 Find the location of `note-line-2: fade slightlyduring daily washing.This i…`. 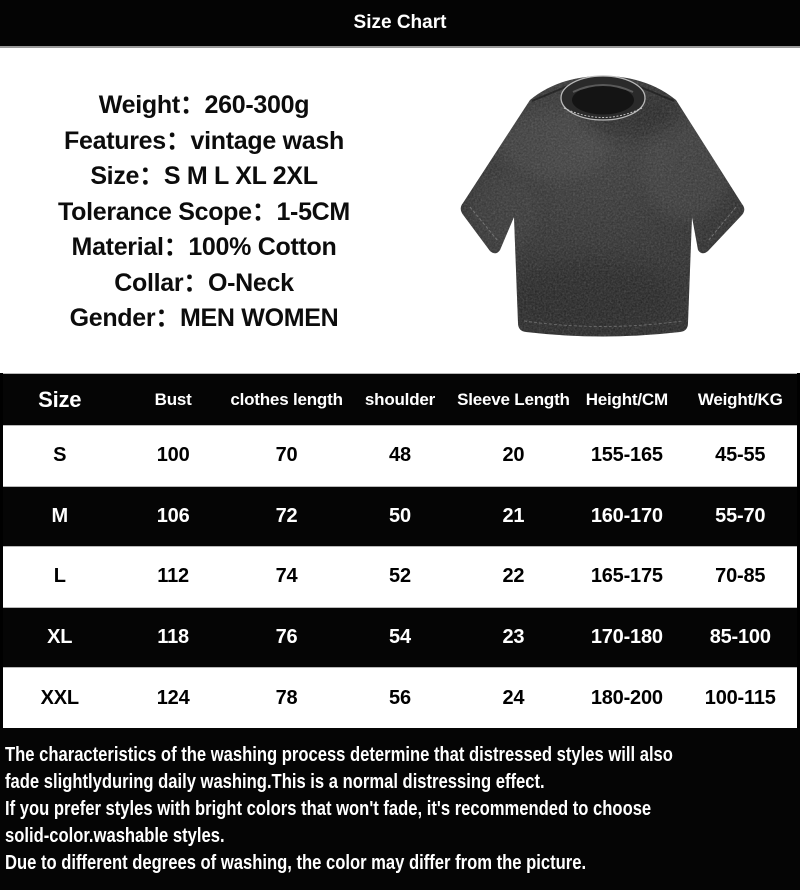

note-line-2: fade slightlyduring daily washing.This i… is located at coordinates (275, 782).